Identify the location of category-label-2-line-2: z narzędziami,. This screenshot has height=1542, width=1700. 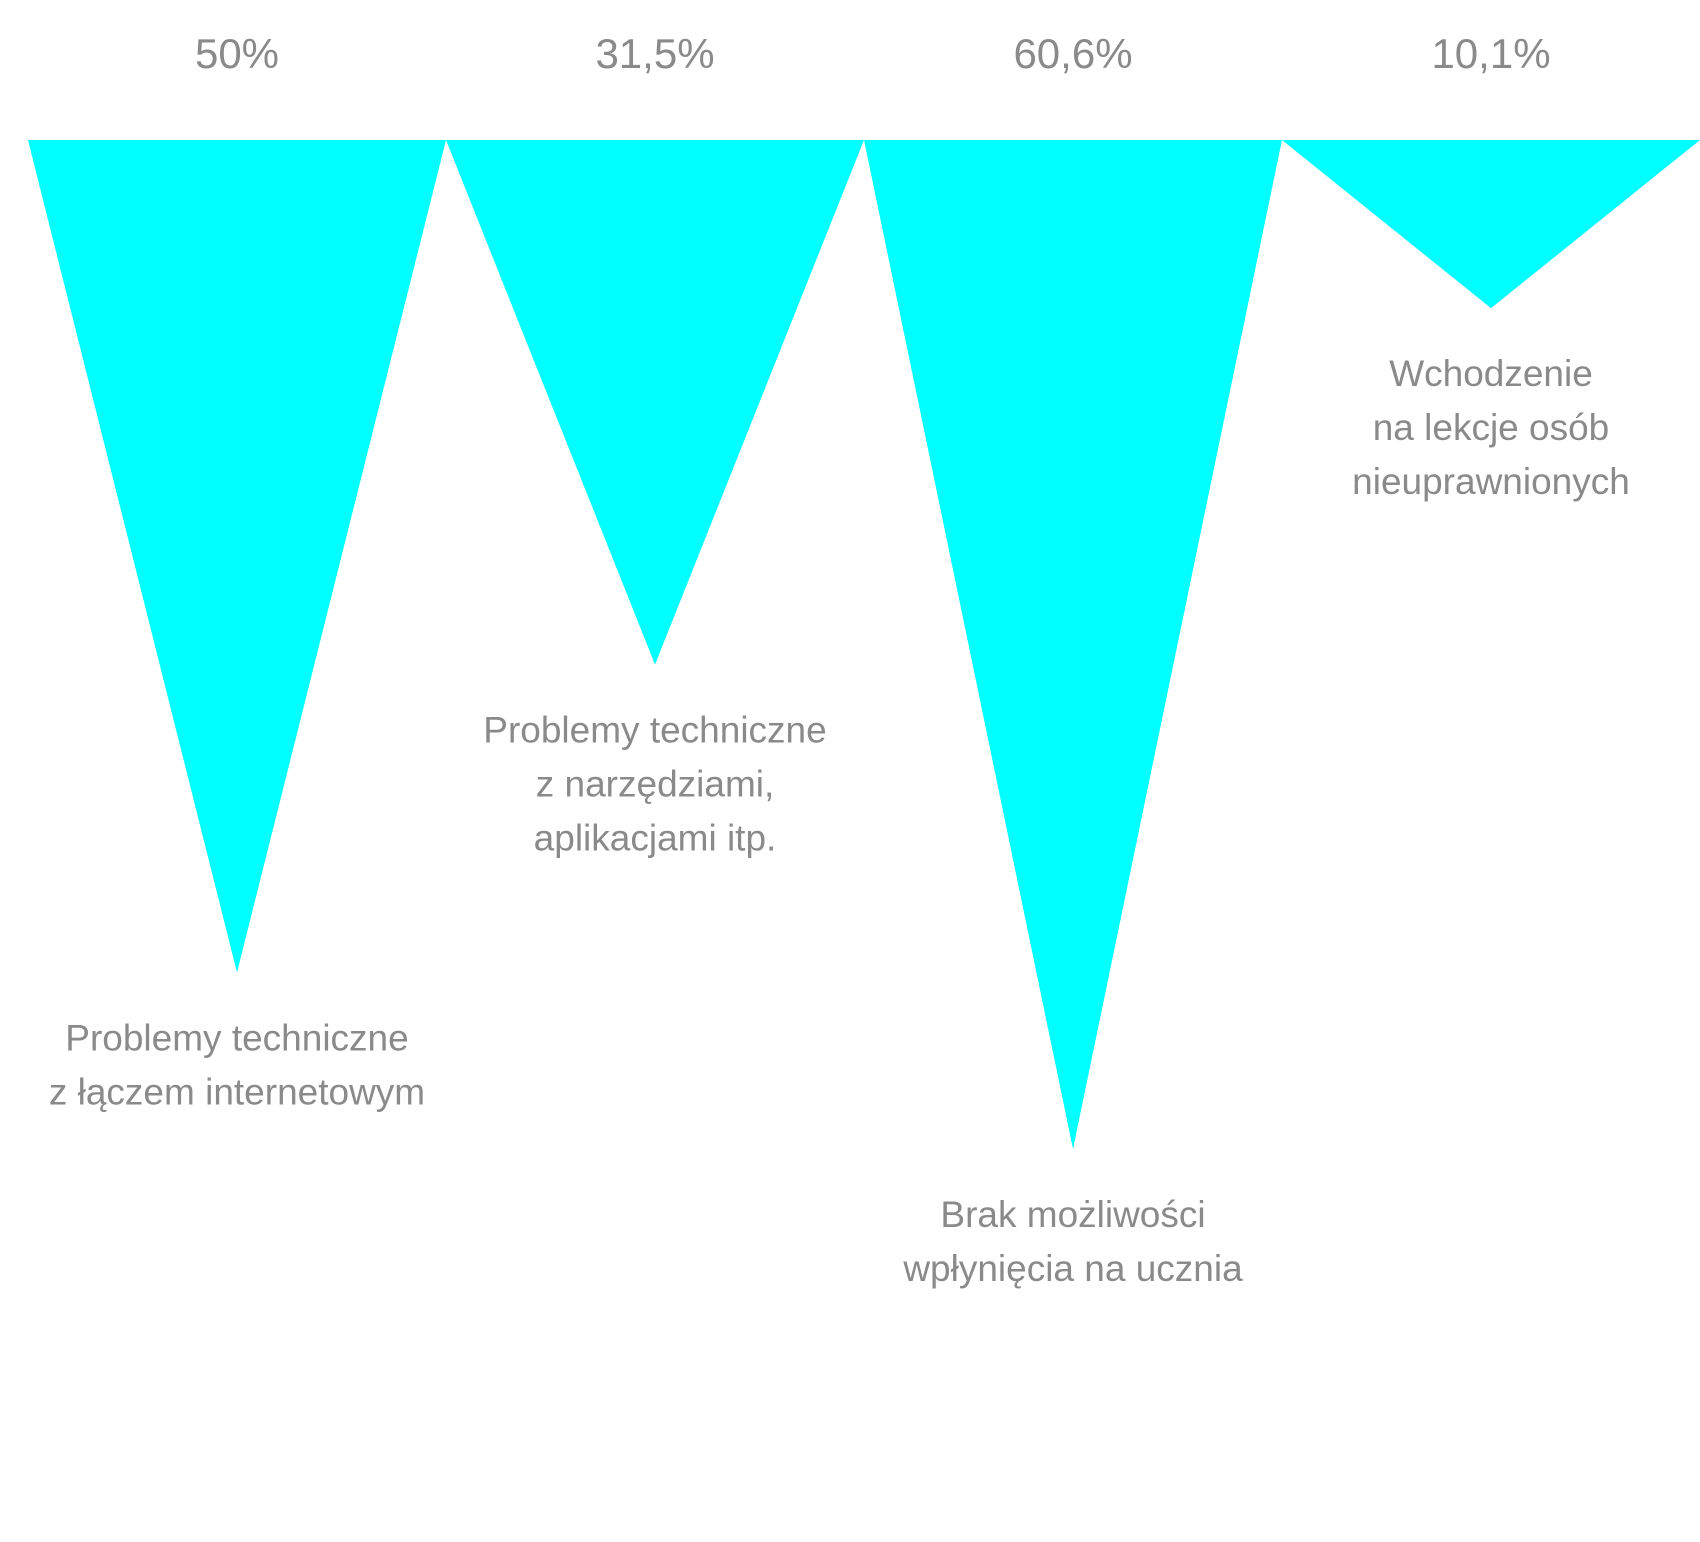
(655, 783).